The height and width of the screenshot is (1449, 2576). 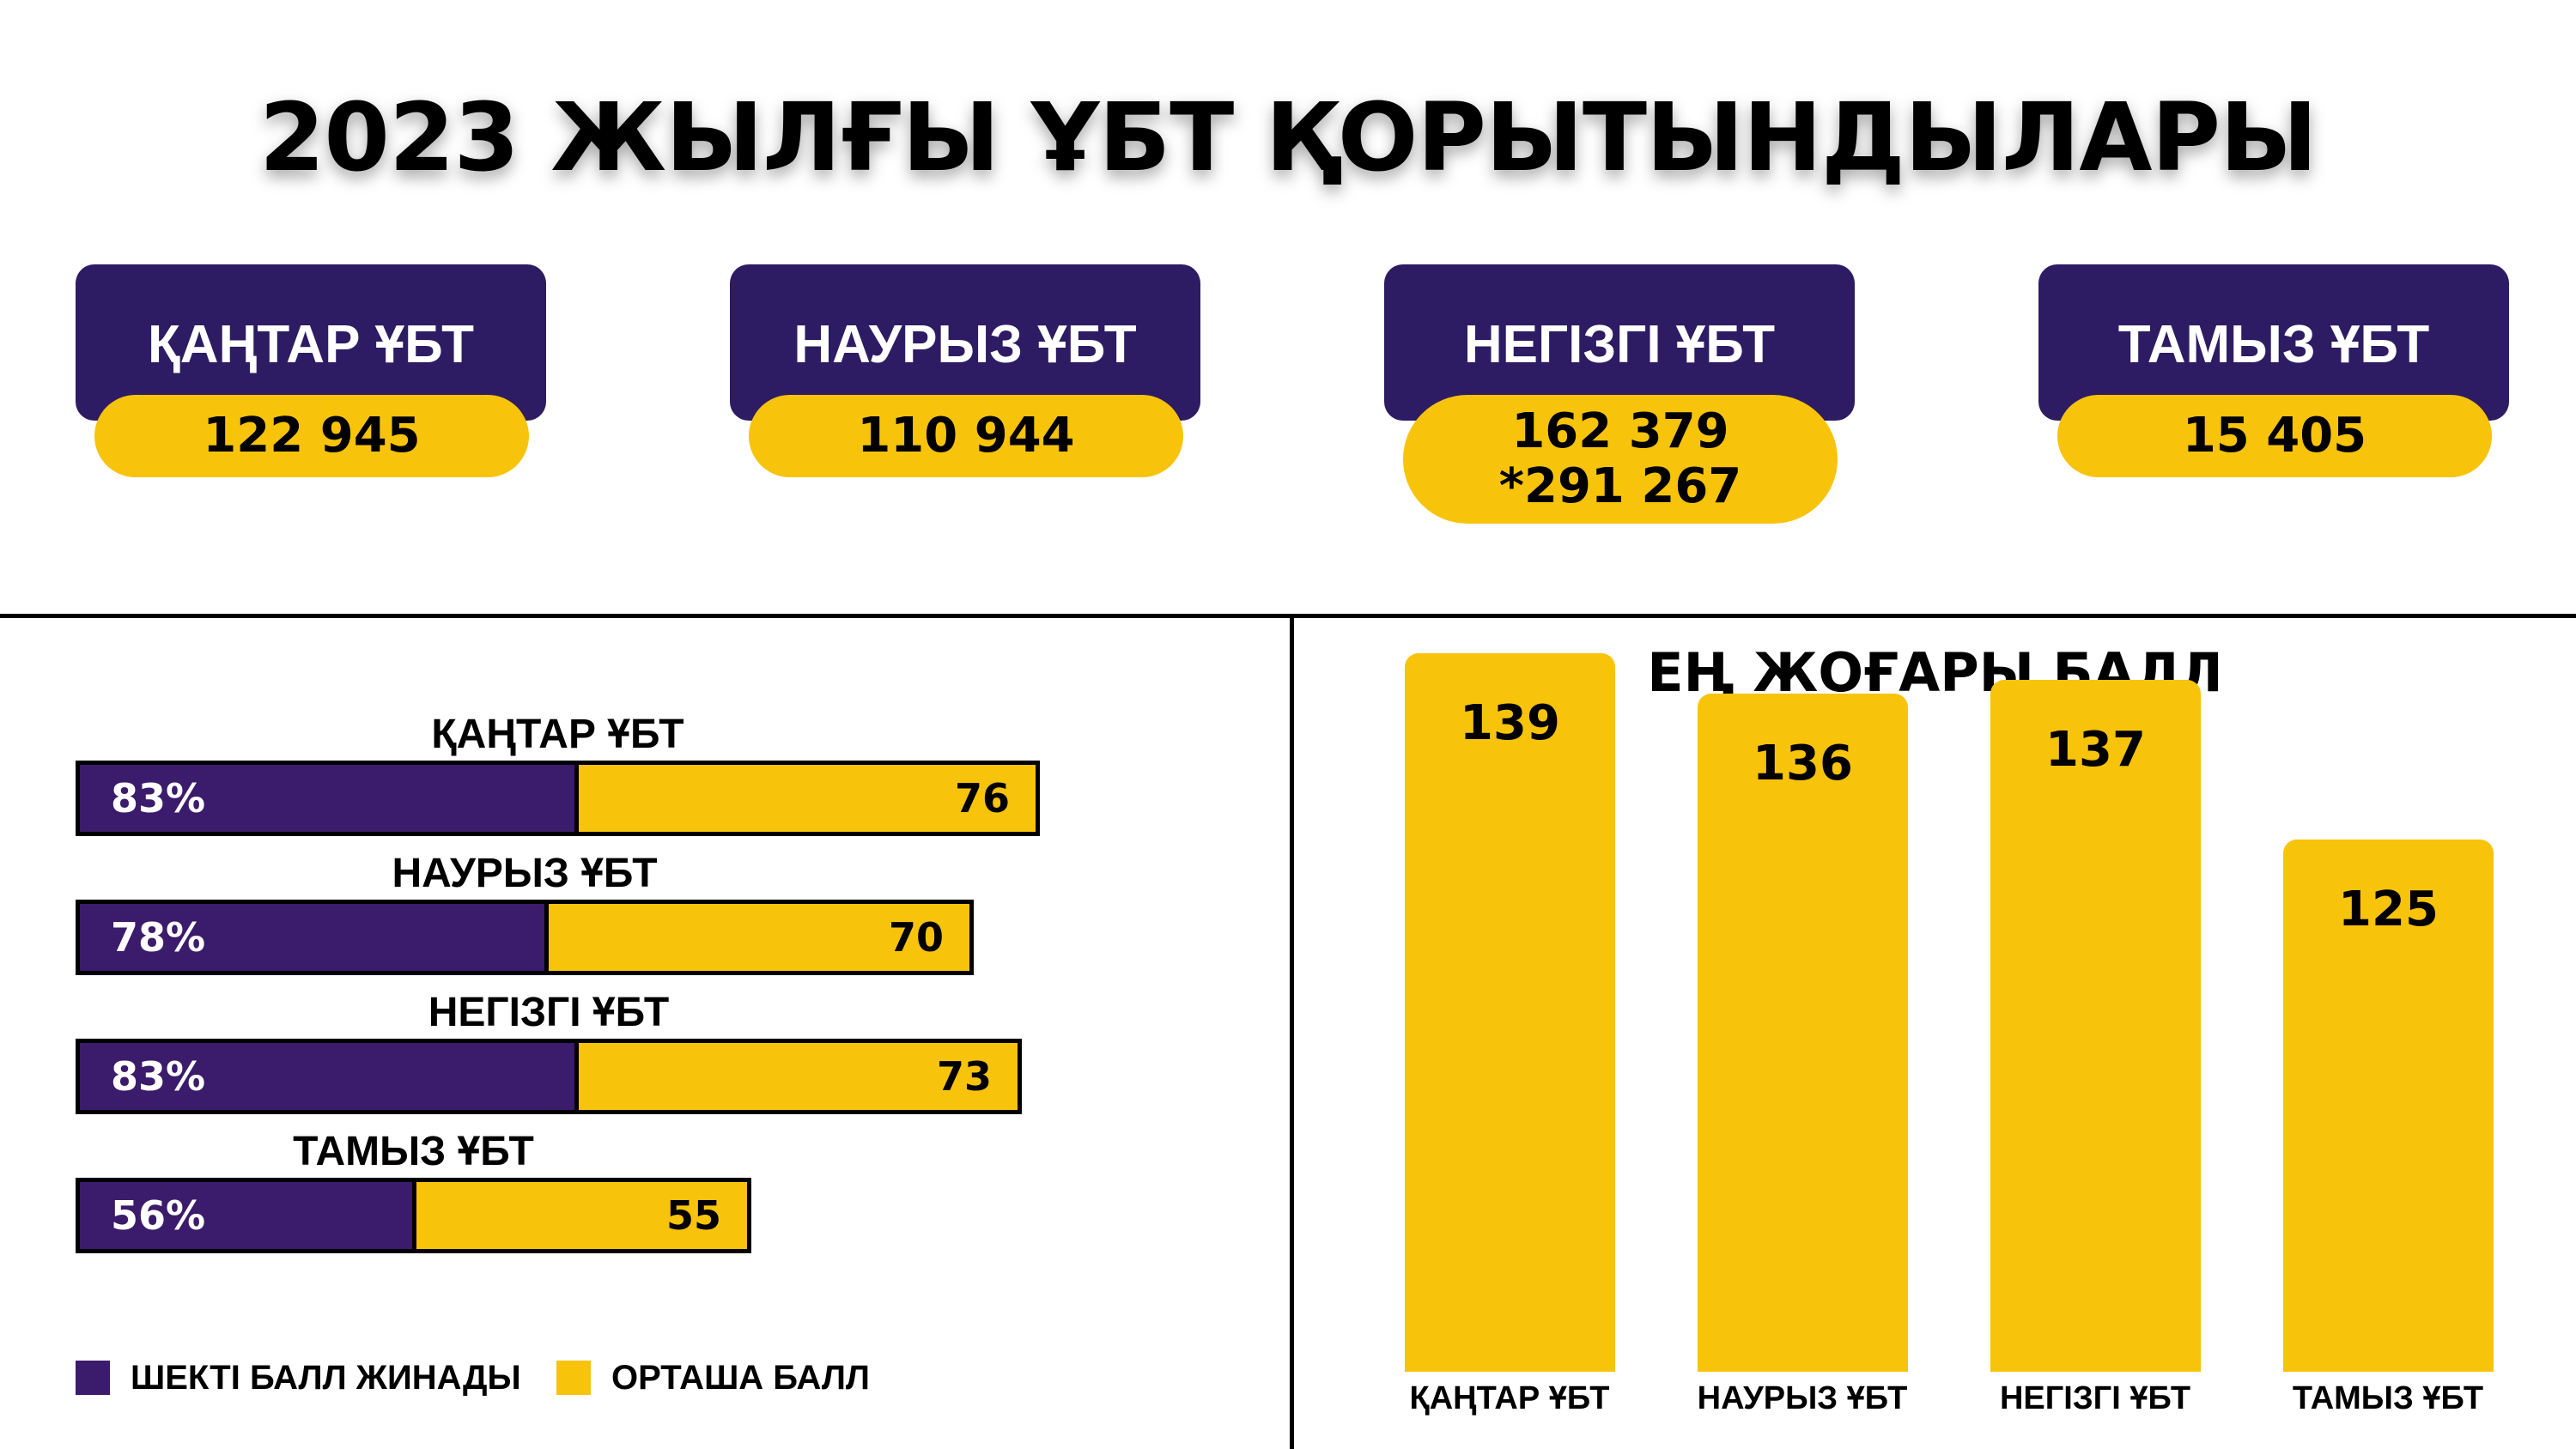 I want to click on vertical-divider, so click(x=1292, y=1032).